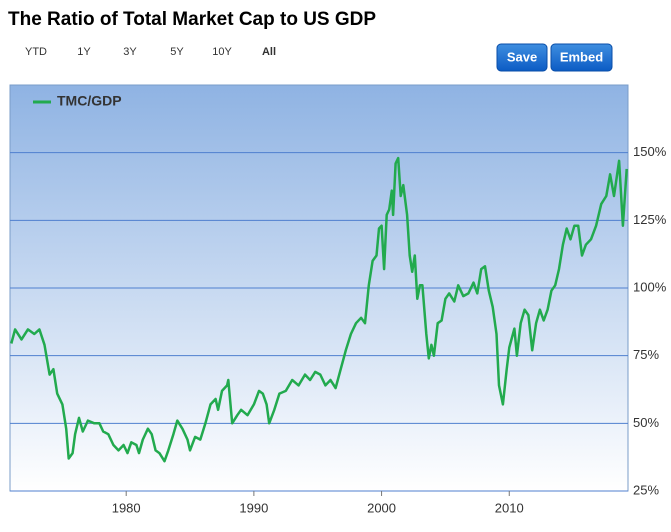 The height and width of the screenshot is (532, 671). What do you see at coordinates (269, 52) in the screenshot?
I see `range-button: All` at bounding box center [269, 52].